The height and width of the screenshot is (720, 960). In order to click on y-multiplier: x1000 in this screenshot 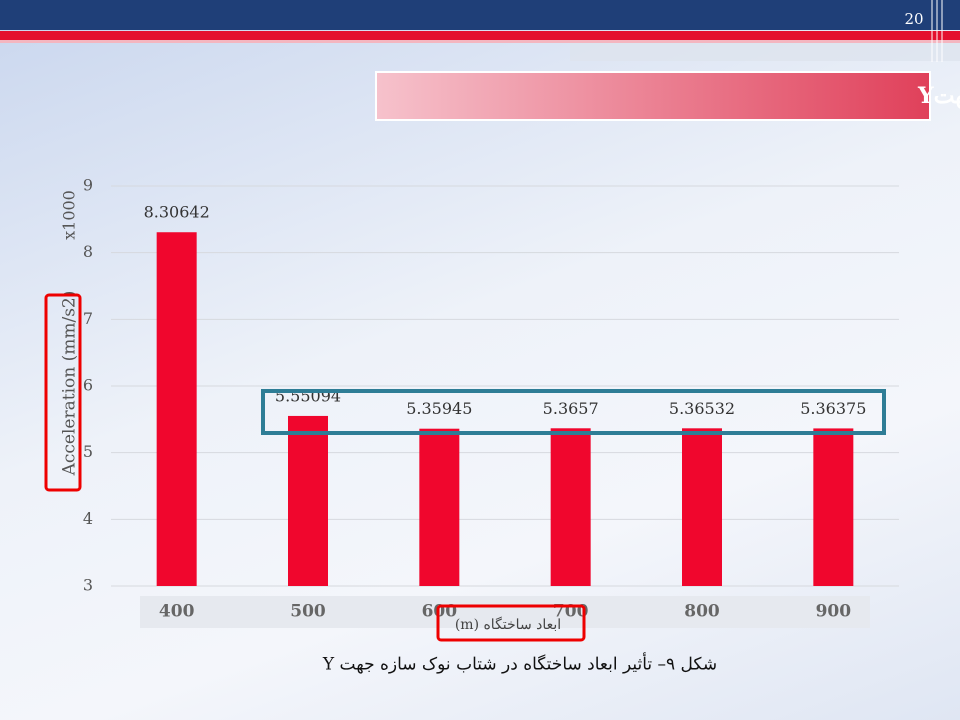, I will do `click(69, 215)`.